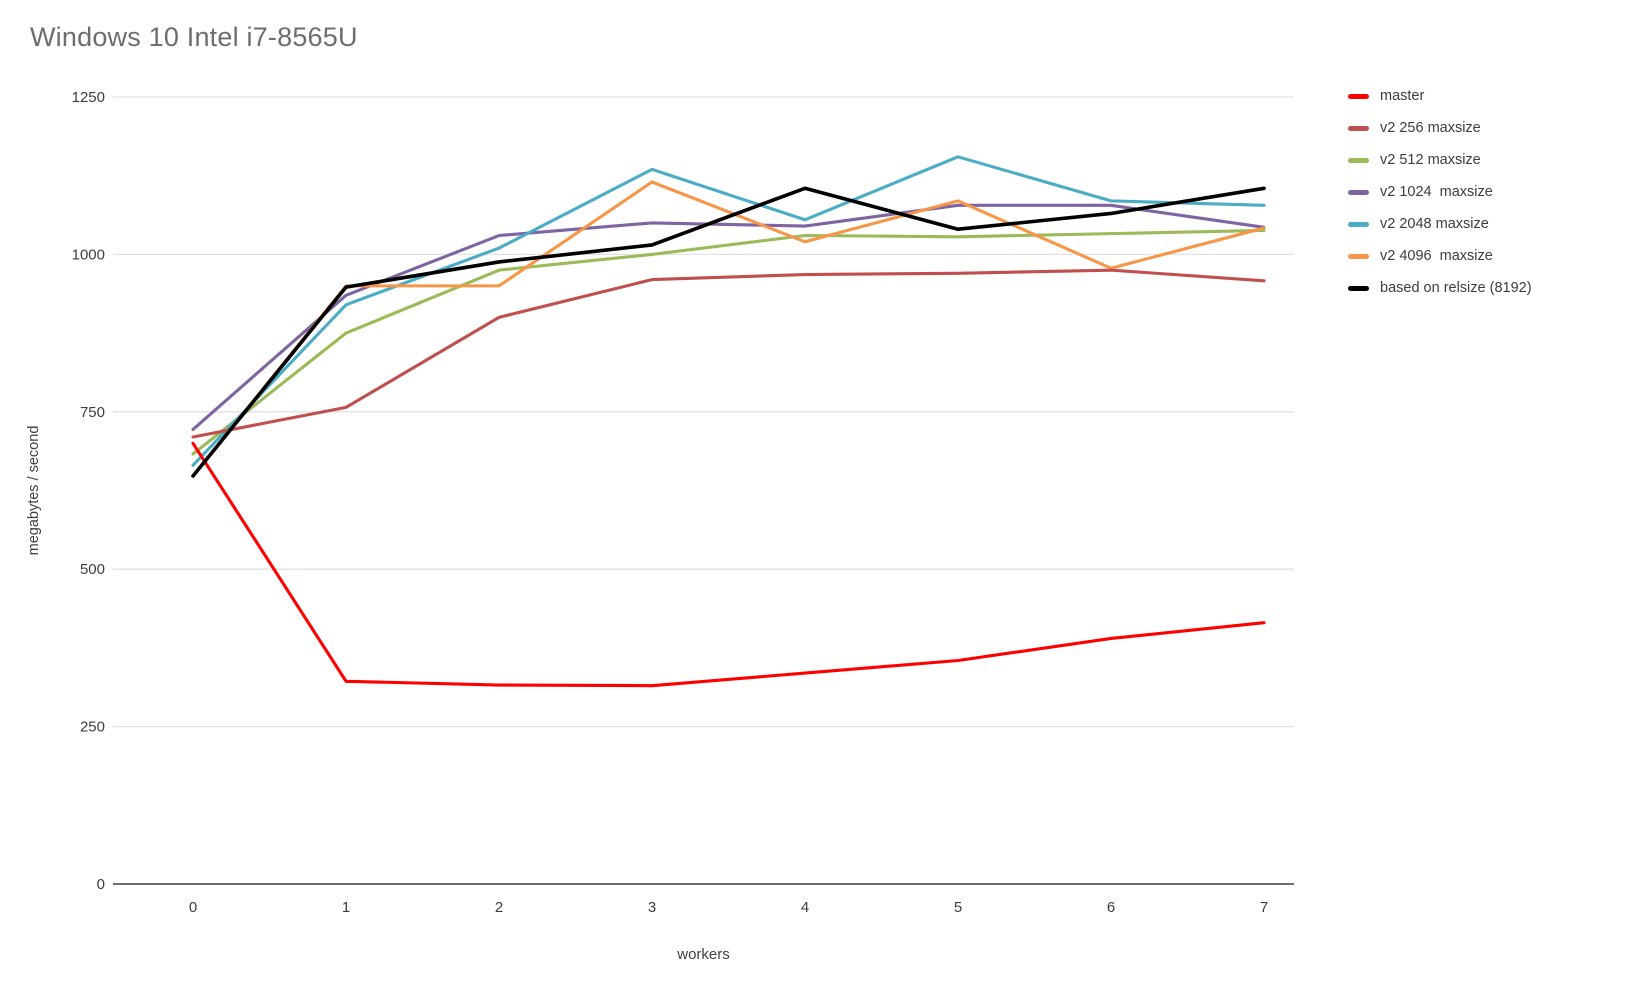  Describe the element at coordinates (728, 353) in the screenshot. I see `series-line` at that location.